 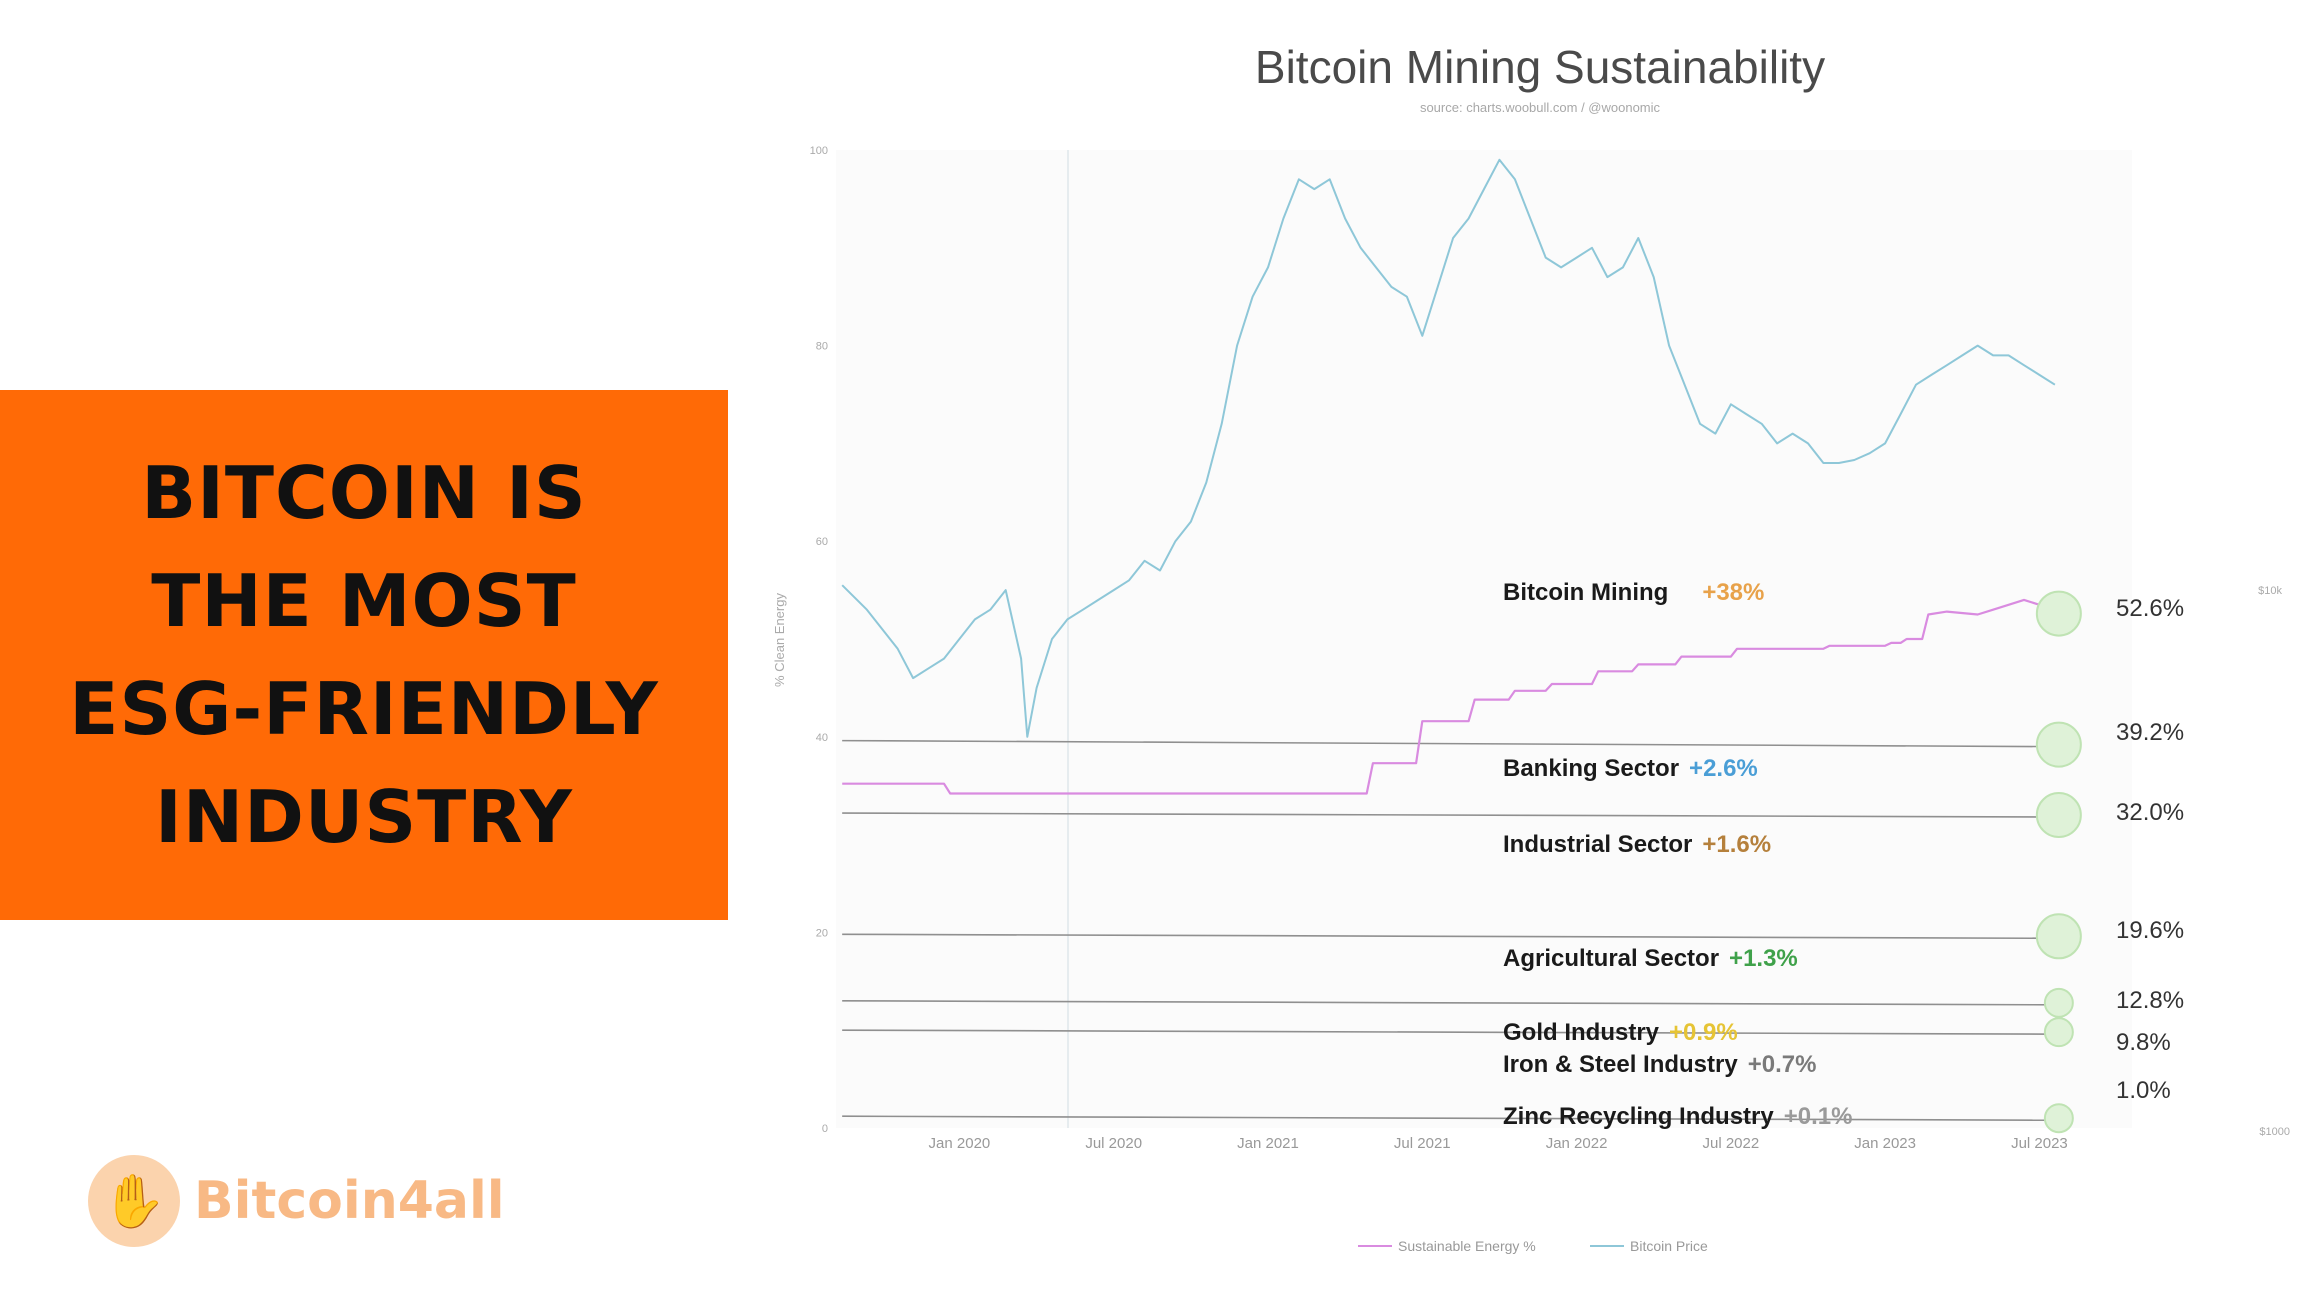 I want to click on x-tick-label: Jul 2021, so click(x=1422, y=1143).